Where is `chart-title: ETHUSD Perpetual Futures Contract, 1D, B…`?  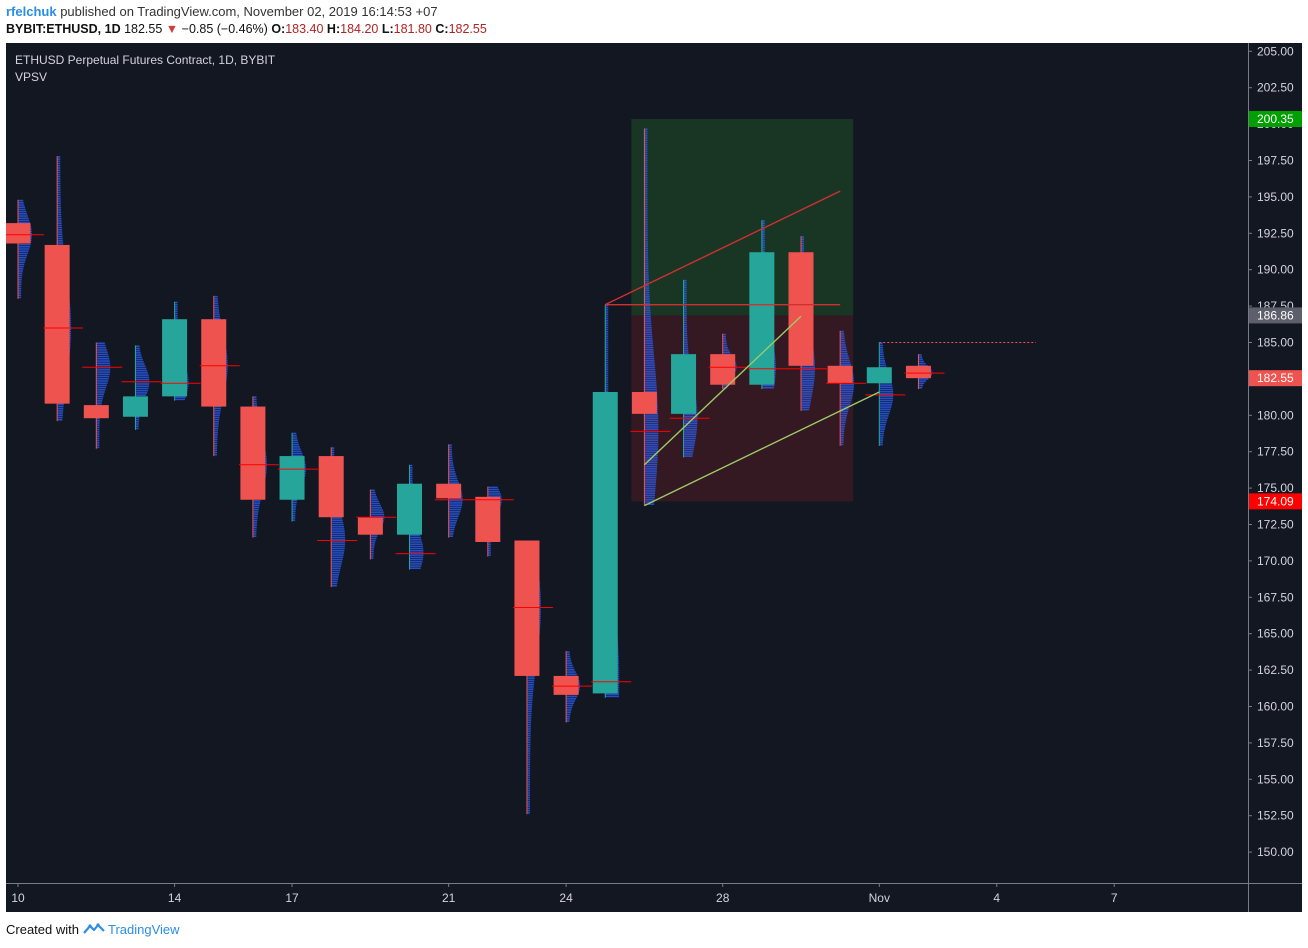 chart-title: ETHUSD Perpetual Futures Contract, 1D, B… is located at coordinates (145, 60).